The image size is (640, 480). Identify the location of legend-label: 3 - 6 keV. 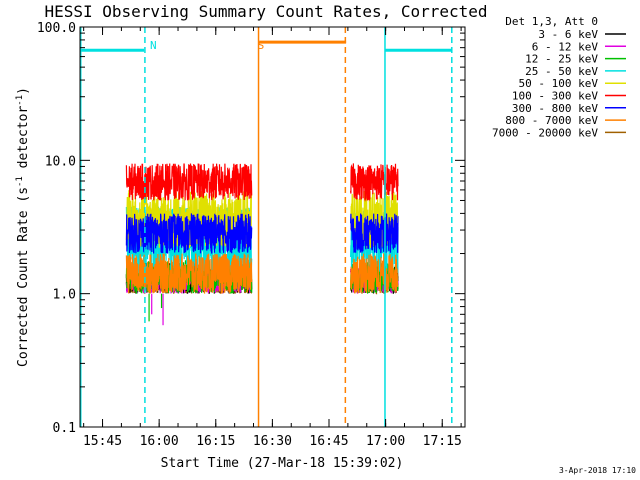
(568, 34).